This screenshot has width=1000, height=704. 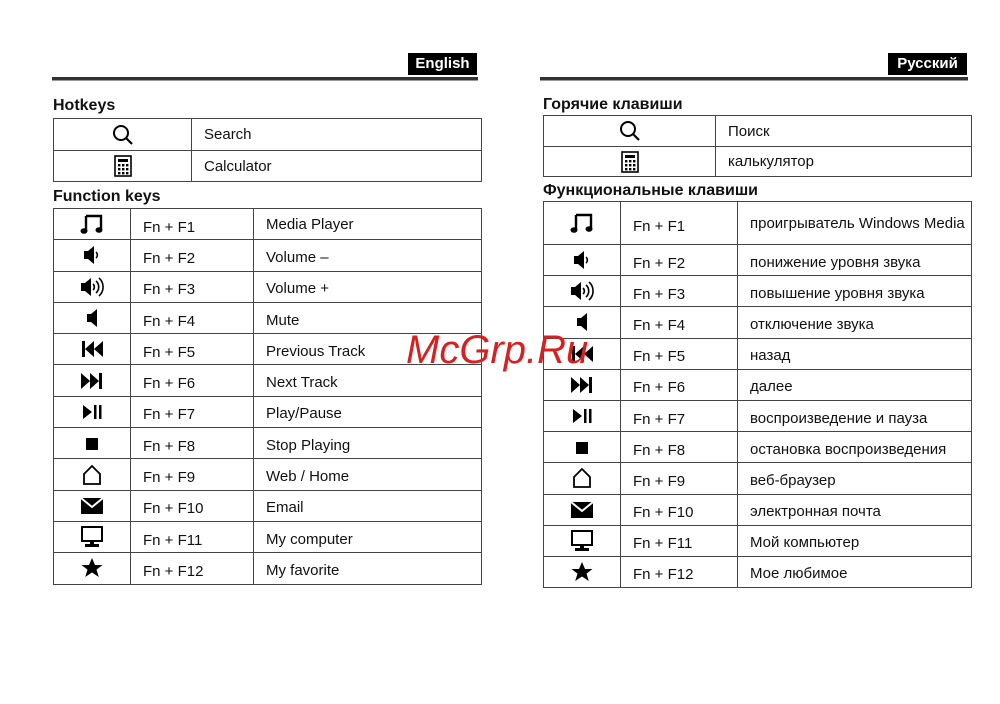 I want to click on function-key-row: Fn + F12 Мое любимое, so click(x=757, y=572).